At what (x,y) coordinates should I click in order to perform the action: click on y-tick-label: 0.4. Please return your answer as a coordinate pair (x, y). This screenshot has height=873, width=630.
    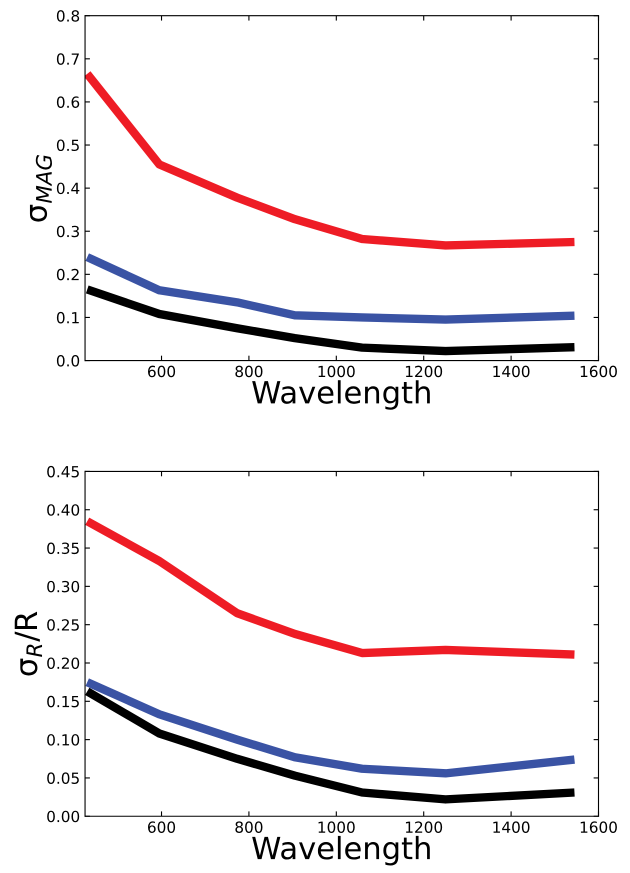
    Looking at the image, I should click on (68, 188).